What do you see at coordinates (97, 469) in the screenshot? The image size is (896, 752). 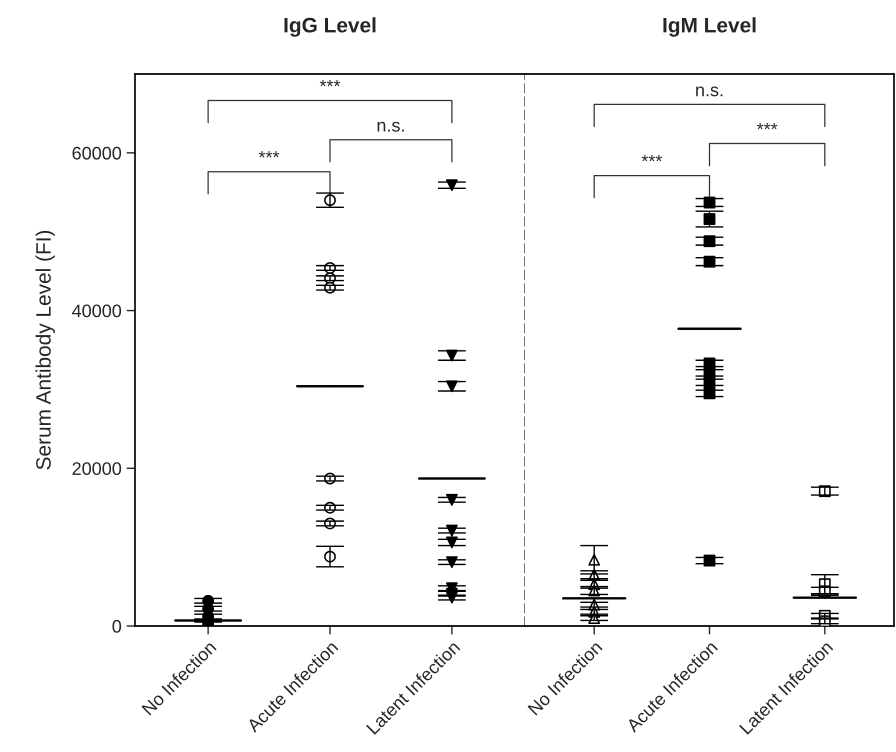 I see `y-tick-label: 20000` at bounding box center [97, 469].